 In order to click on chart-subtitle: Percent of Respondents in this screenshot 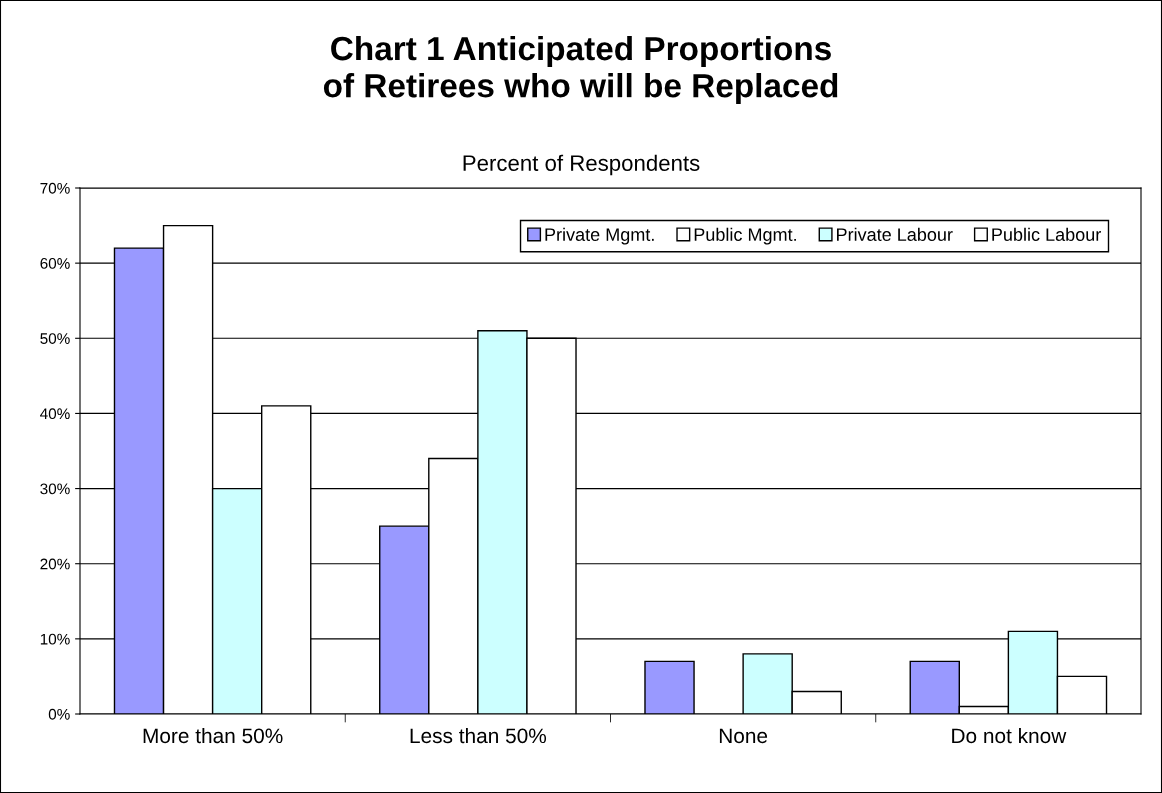, I will do `click(581, 165)`.